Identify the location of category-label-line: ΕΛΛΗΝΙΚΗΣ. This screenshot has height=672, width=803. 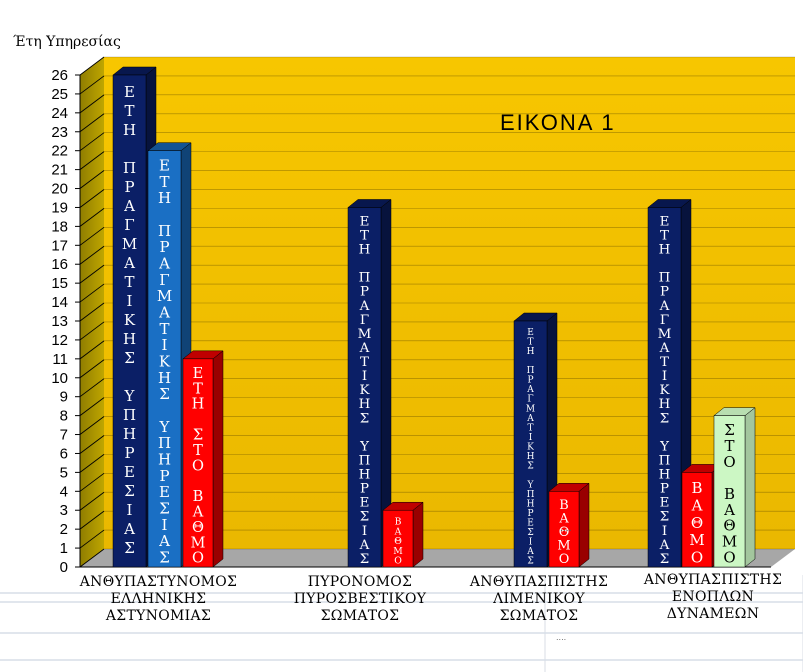
(158, 599).